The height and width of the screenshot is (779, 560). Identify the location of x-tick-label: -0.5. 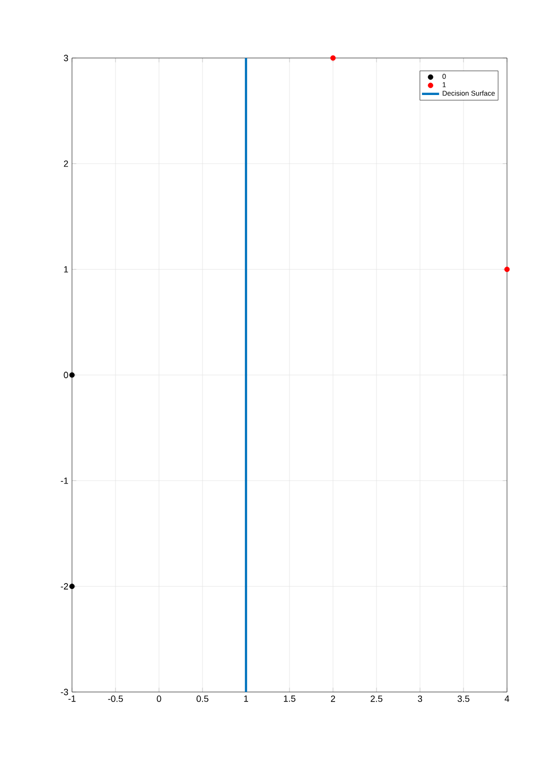
(115, 699).